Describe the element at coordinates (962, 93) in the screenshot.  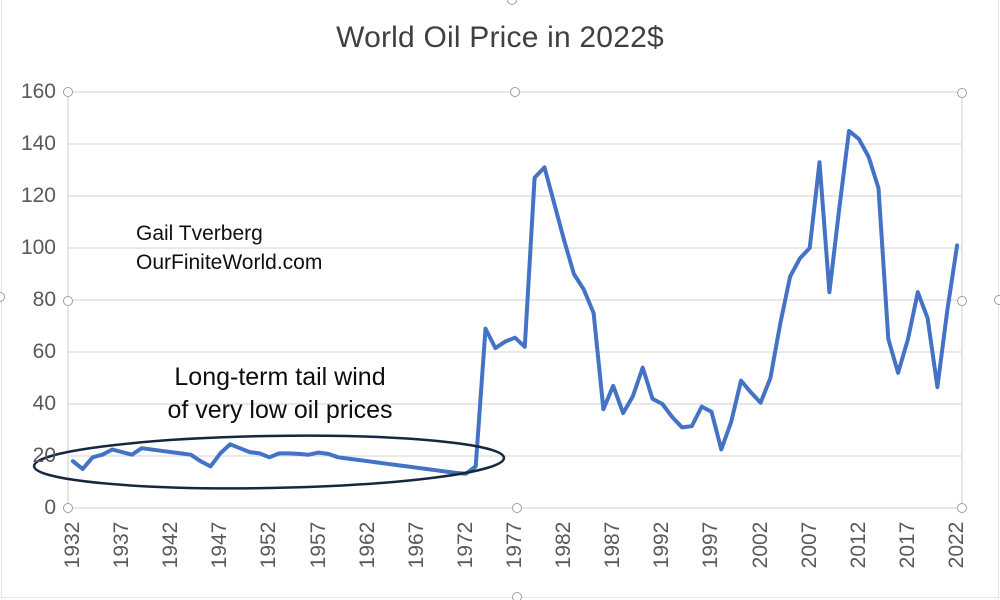
I see `plot-handle-top-right` at that location.